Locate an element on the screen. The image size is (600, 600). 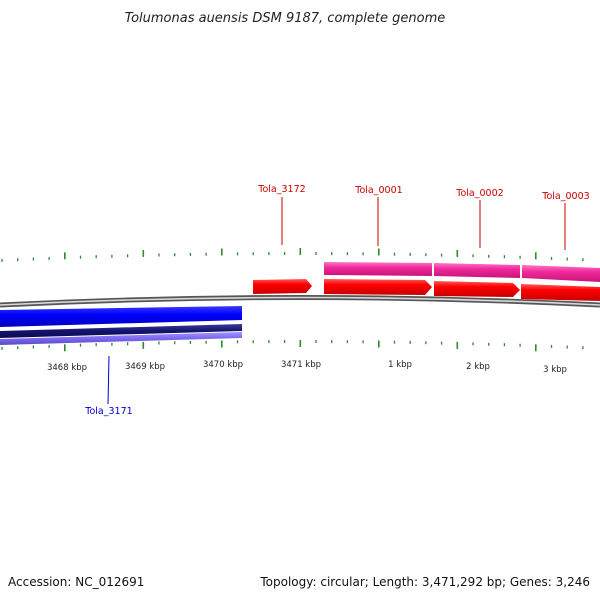
gene-label-tola-0002: Tola_0002 is located at coordinates (479, 193).